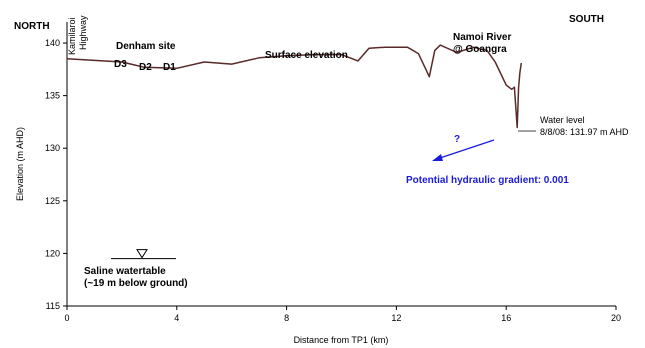 This screenshot has width=645, height=348. I want to click on bore-label-d3: D3, so click(120, 64).